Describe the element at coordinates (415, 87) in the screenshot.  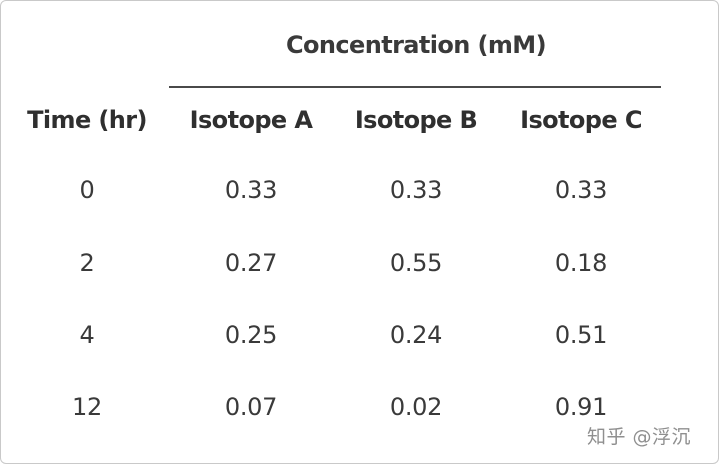
I see `header-divider` at that location.